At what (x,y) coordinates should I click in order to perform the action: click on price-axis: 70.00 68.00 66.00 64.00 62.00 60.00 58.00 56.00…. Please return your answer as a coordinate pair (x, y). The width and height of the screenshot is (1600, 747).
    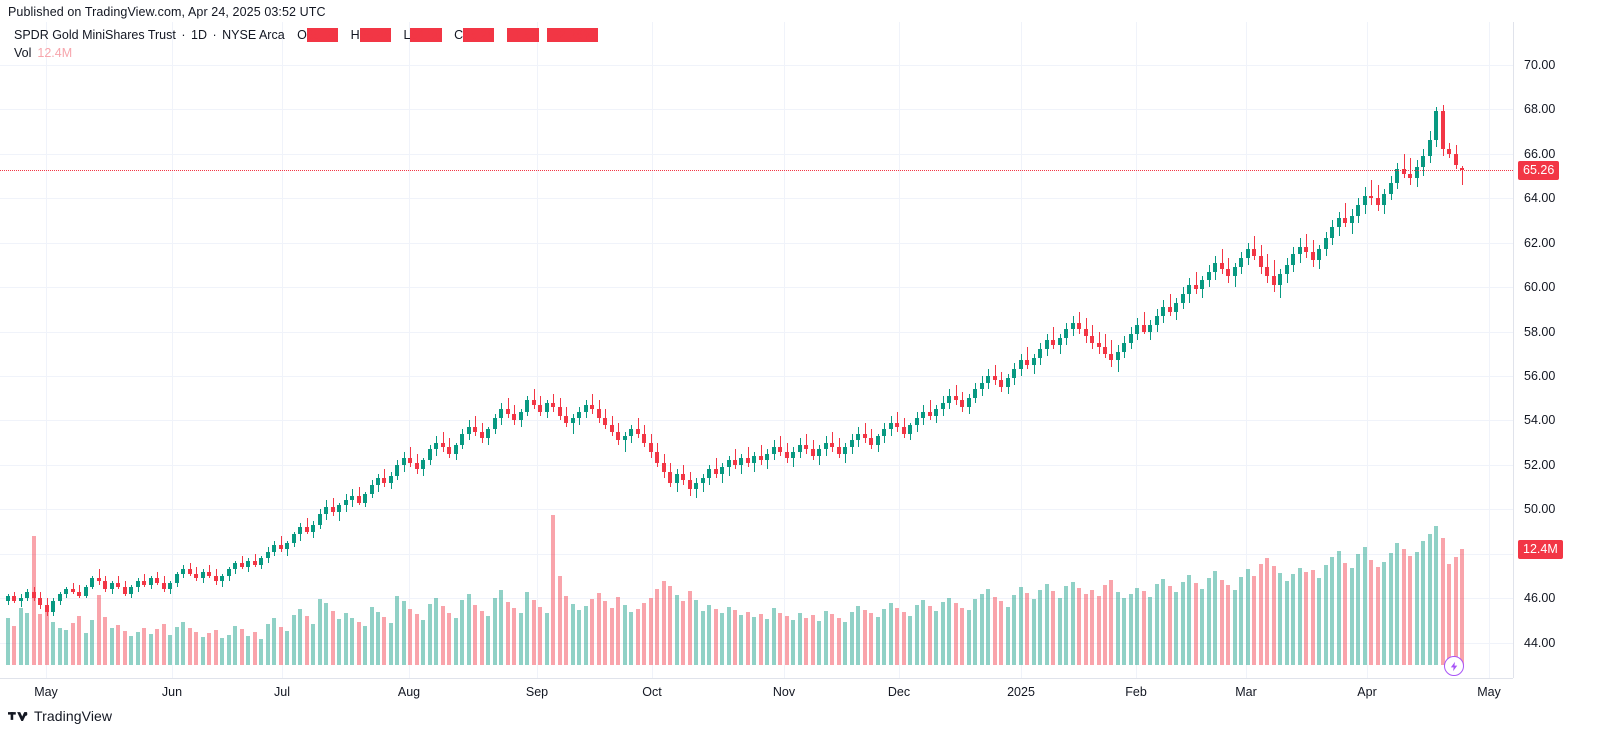
    Looking at the image, I should click on (1556, 350).